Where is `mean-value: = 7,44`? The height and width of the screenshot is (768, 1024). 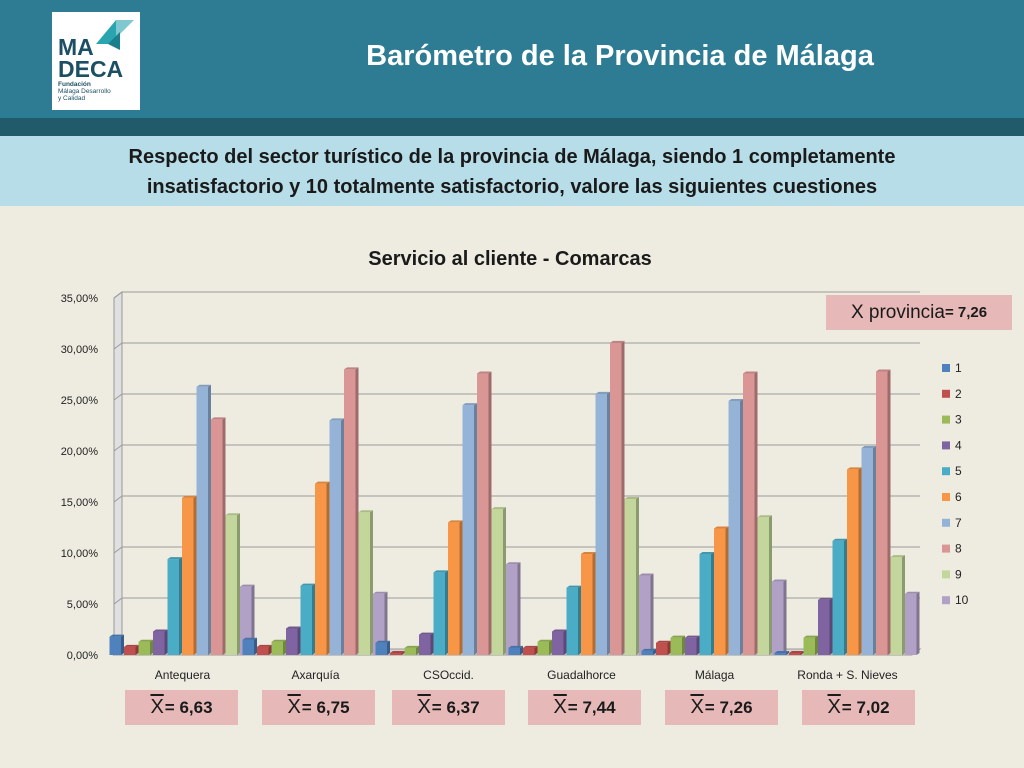 mean-value: = 7,44 is located at coordinates (591, 707).